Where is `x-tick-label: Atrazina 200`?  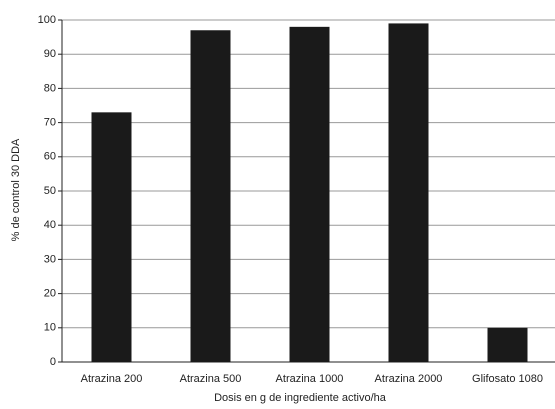 x-tick-label: Atrazina 200 is located at coordinates (112, 379).